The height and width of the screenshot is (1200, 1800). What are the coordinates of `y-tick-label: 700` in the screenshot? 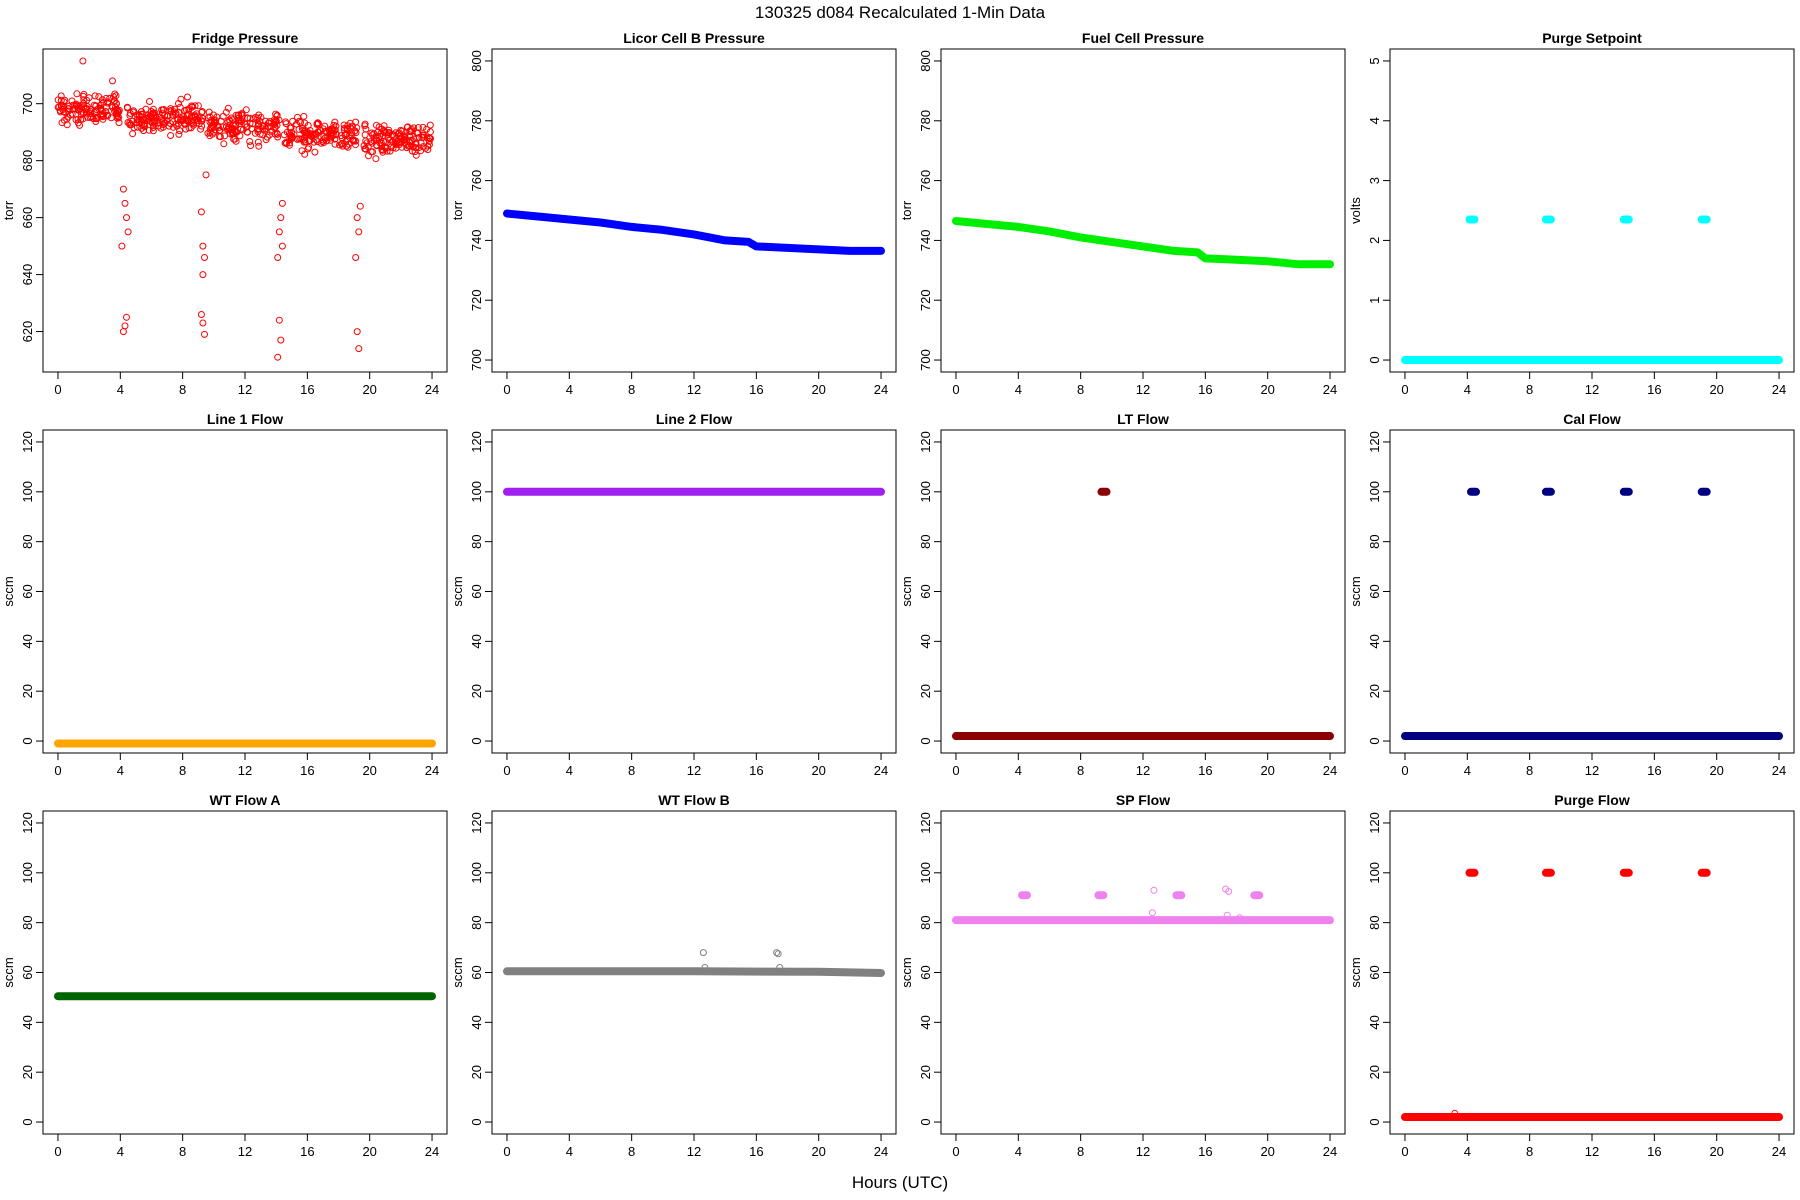 It's located at (925, 360).